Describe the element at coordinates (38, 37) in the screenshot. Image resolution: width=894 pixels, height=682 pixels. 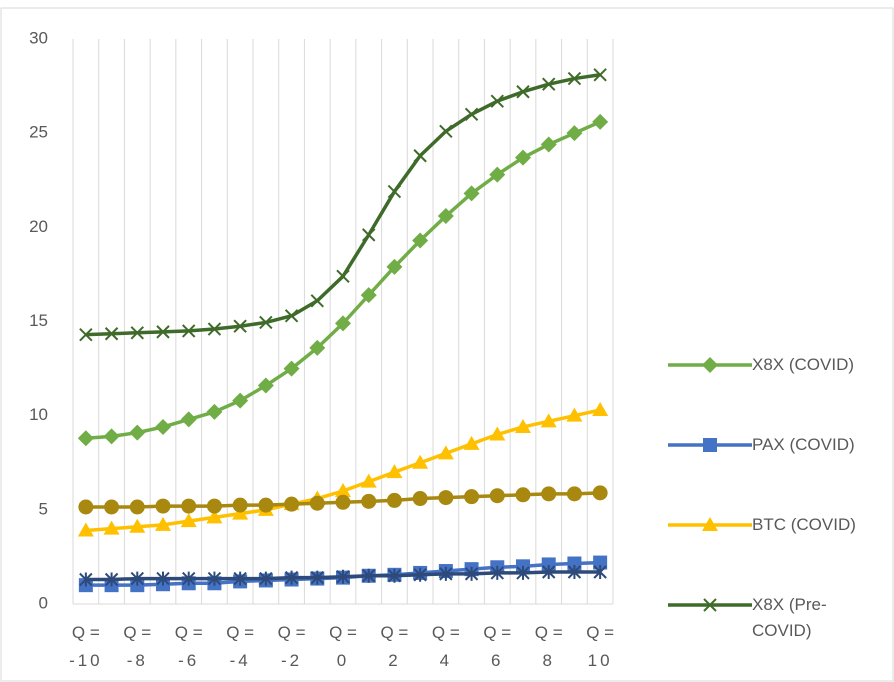
I see `y-tick-label: 30` at that location.